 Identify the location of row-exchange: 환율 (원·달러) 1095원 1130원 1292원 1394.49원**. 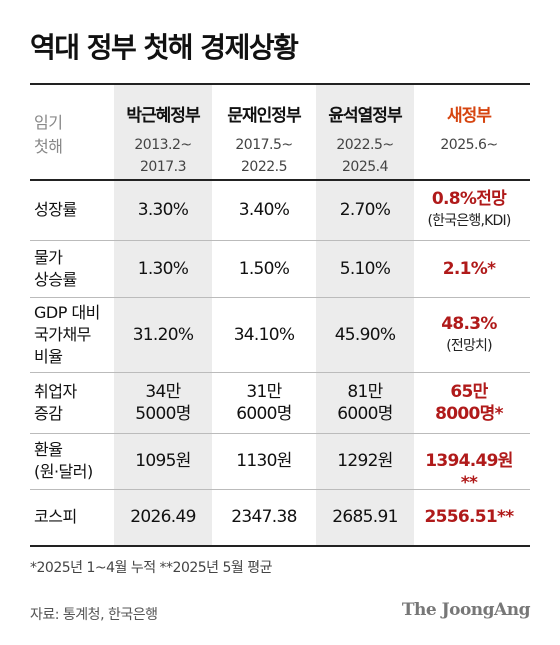
(280, 463).